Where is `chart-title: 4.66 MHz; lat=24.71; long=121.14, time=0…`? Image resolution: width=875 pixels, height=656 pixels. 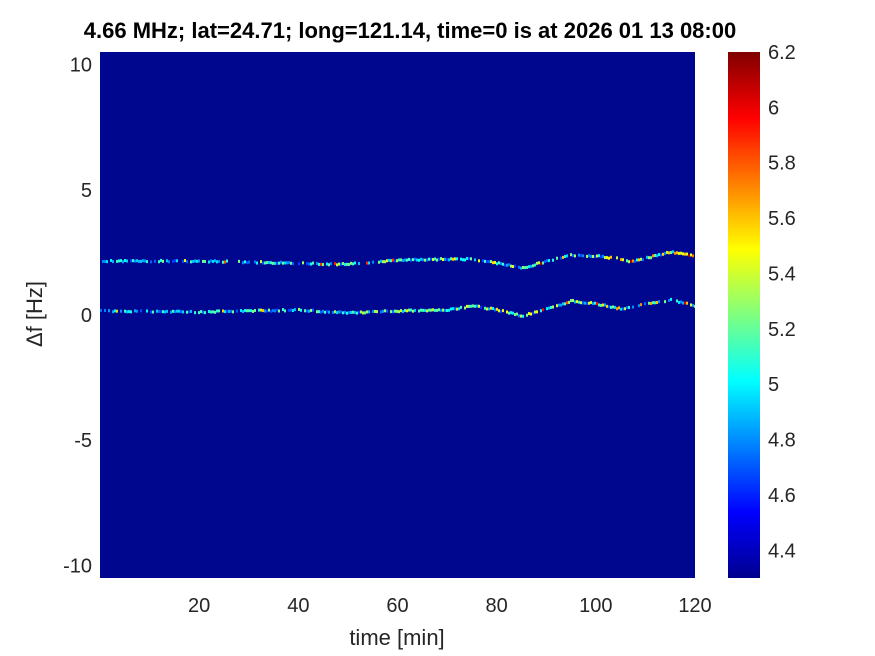
chart-title: 4.66 MHz; lat=24.71; long=121.14, time=0… is located at coordinates (410, 30).